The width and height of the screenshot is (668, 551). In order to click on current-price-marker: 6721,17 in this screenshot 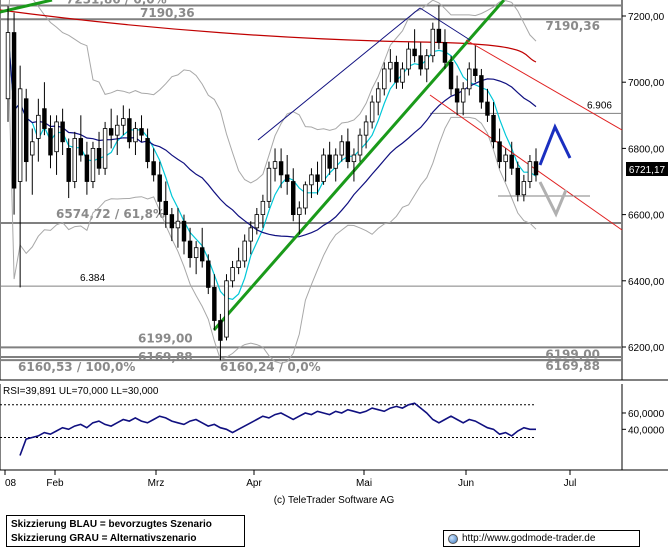, I will do `click(647, 169)`.